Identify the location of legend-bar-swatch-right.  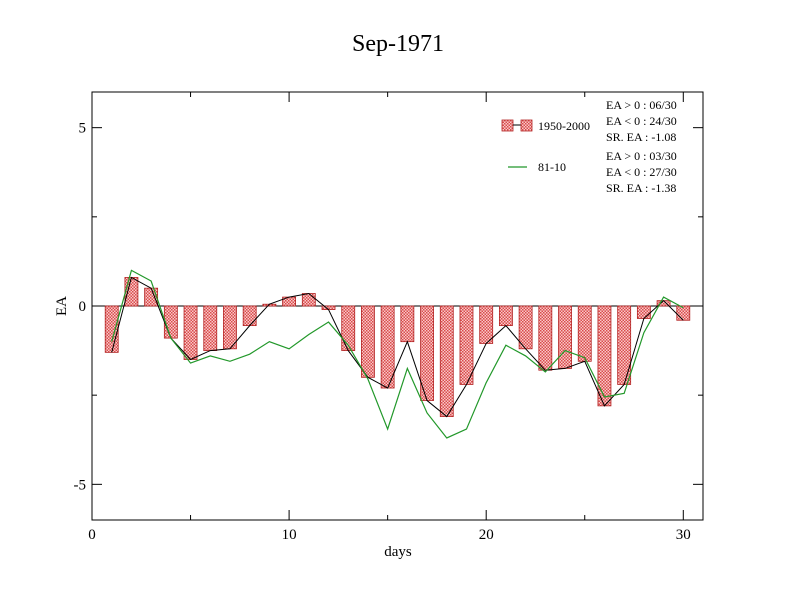
(526, 125).